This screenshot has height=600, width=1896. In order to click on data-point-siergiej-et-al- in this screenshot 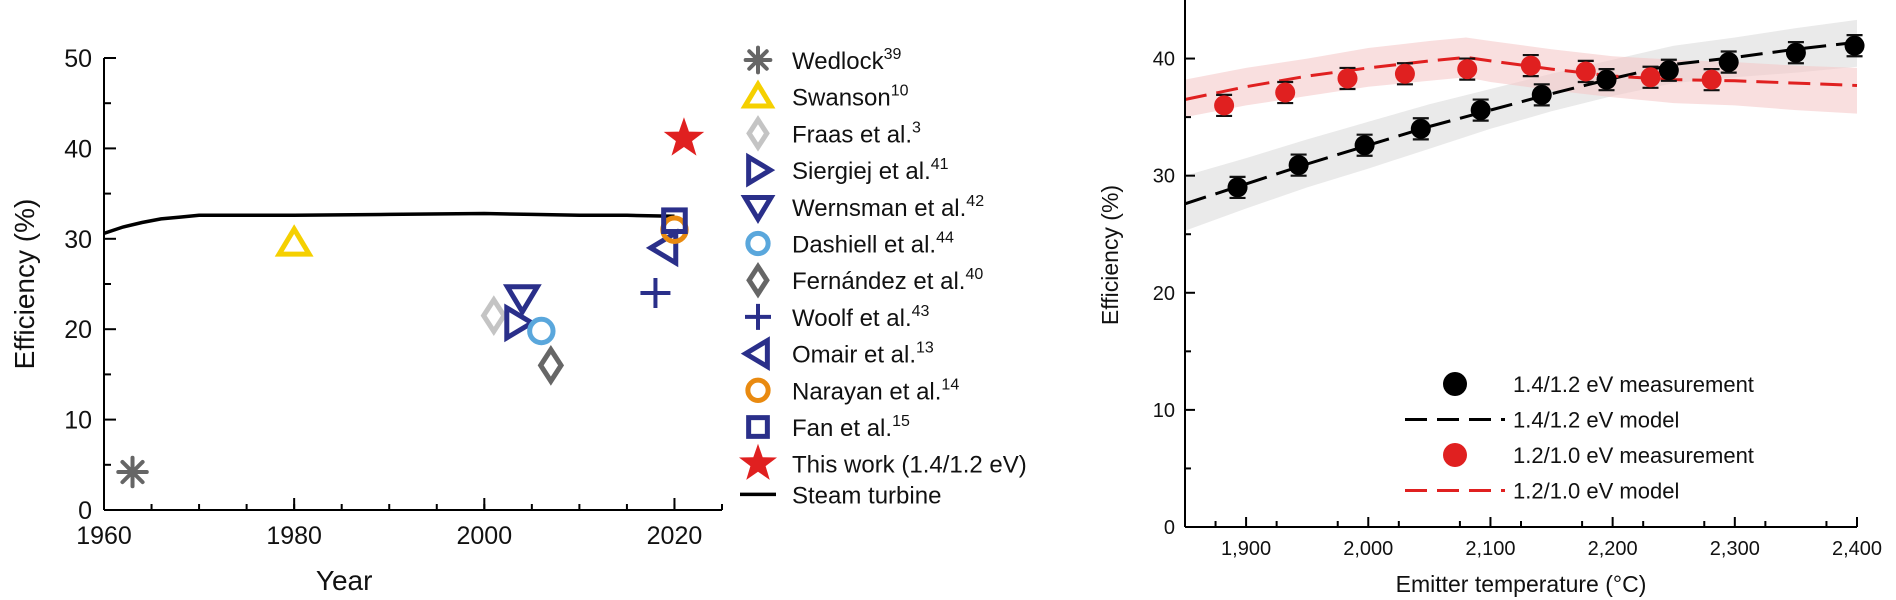, I will do `click(520, 323)`.